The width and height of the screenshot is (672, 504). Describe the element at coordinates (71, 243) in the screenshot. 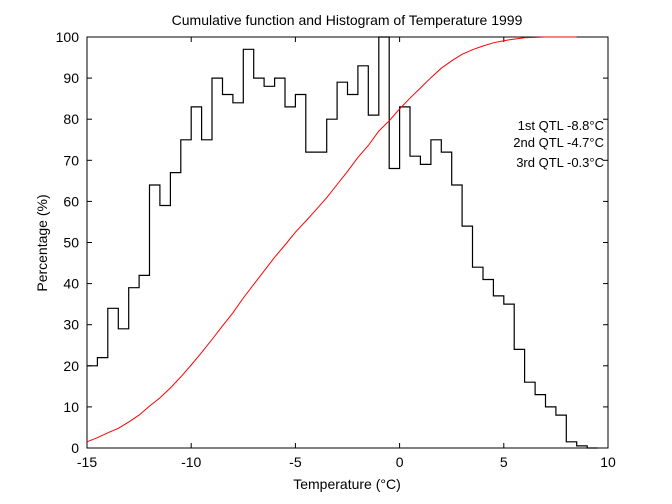

I see `y-tick-label: 50` at that location.